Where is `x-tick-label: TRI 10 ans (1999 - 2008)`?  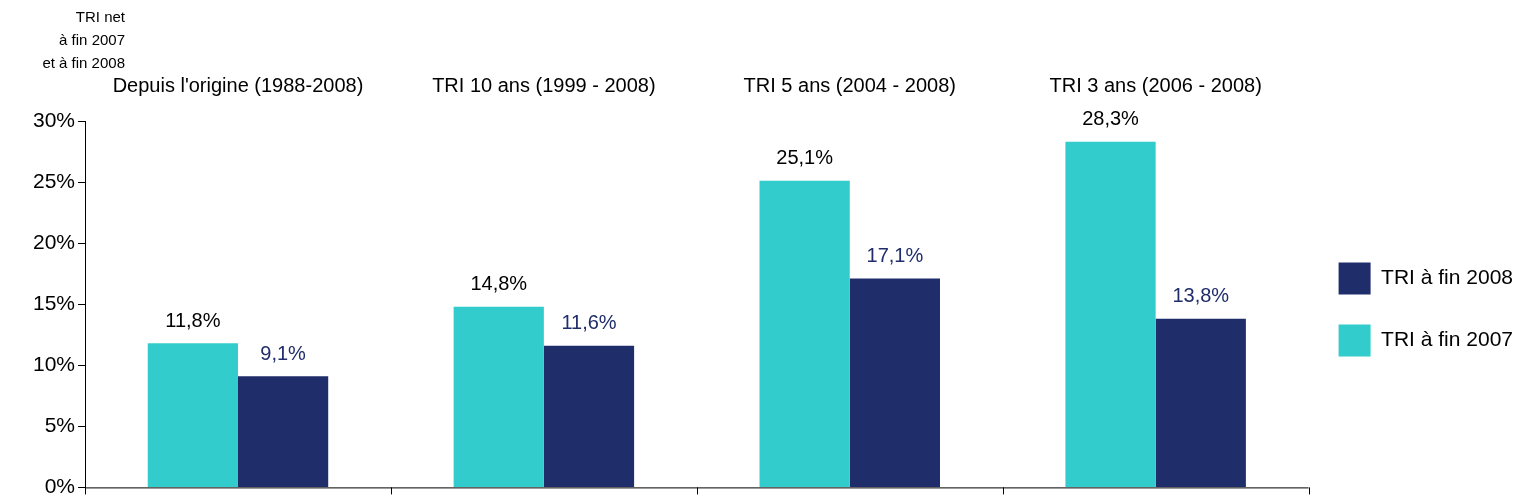 x-tick-label: TRI 10 ans (1999 - 2008) is located at coordinates (544, 84).